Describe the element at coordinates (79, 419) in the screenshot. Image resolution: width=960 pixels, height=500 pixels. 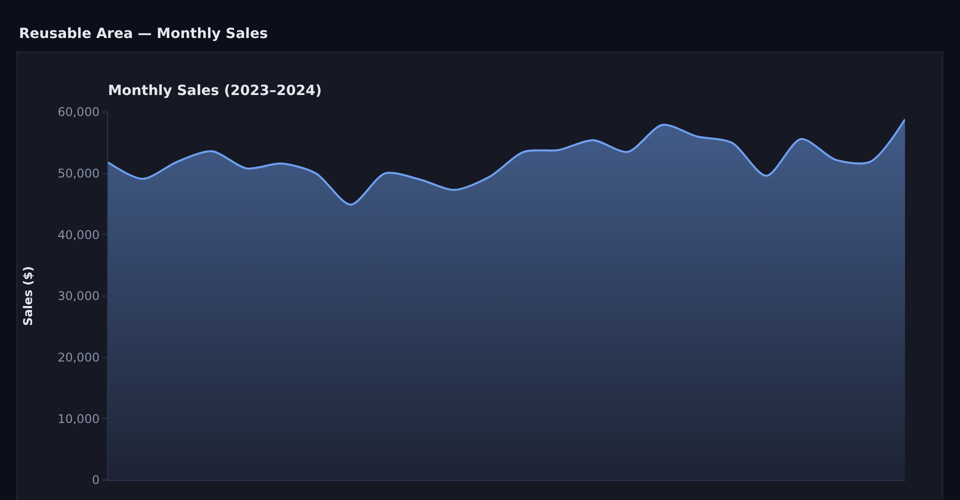
I see `y-tick-label: 10,000` at that location.